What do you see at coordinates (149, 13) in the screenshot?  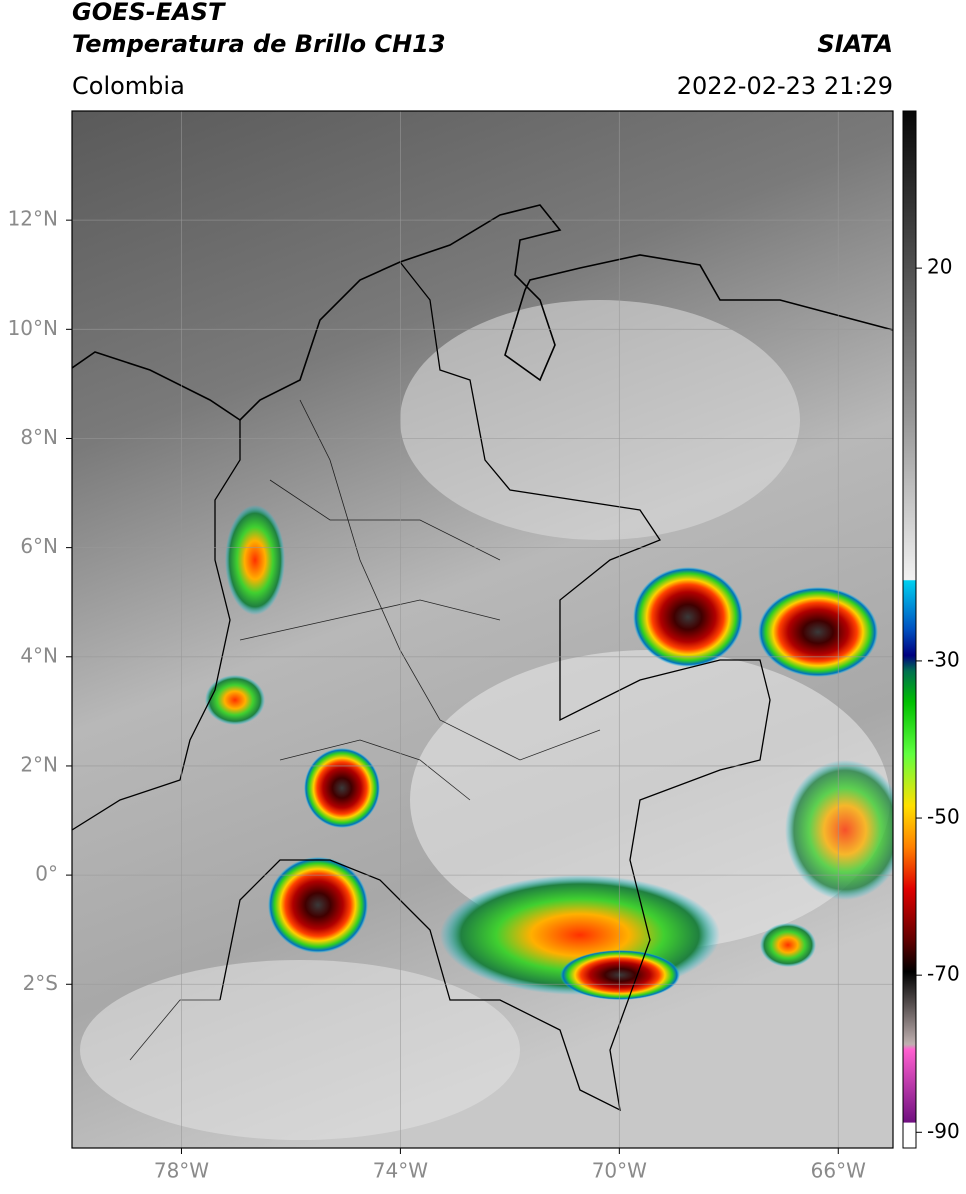 I see `title: GOES-EAST` at bounding box center [149, 13].